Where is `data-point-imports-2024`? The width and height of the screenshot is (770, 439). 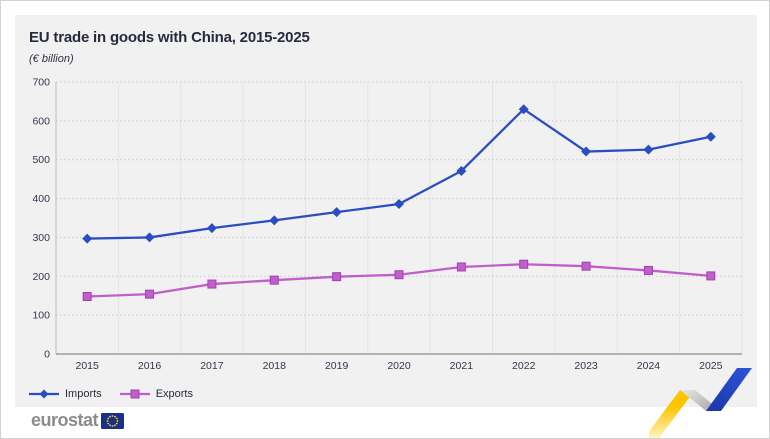
data-point-imports-2024 is located at coordinates (648, 149).